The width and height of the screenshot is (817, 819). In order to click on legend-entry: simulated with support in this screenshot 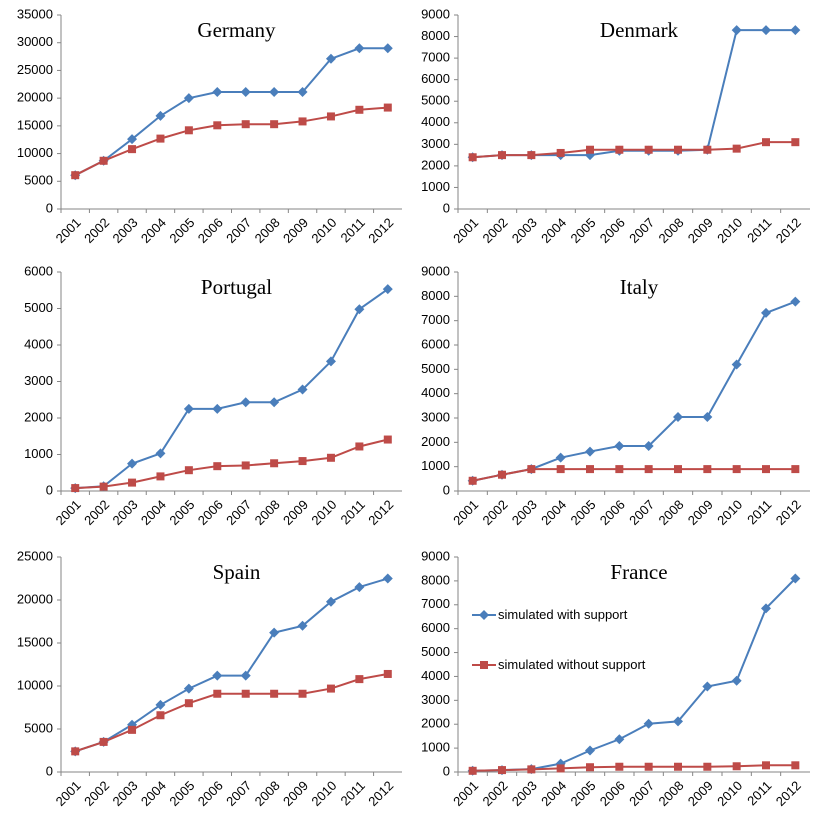, I will do `click(562, 614)`.